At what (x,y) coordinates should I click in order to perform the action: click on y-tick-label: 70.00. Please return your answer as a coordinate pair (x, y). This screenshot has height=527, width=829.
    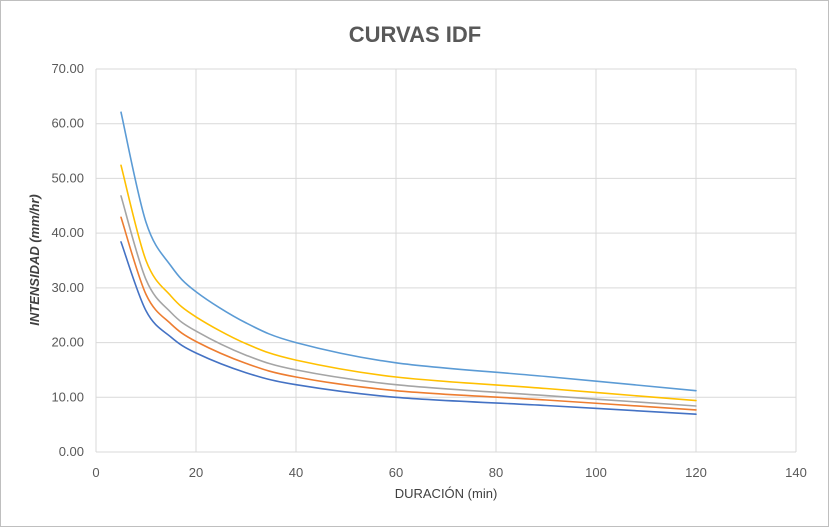
    Looking at the image, I should click on (67, 68).